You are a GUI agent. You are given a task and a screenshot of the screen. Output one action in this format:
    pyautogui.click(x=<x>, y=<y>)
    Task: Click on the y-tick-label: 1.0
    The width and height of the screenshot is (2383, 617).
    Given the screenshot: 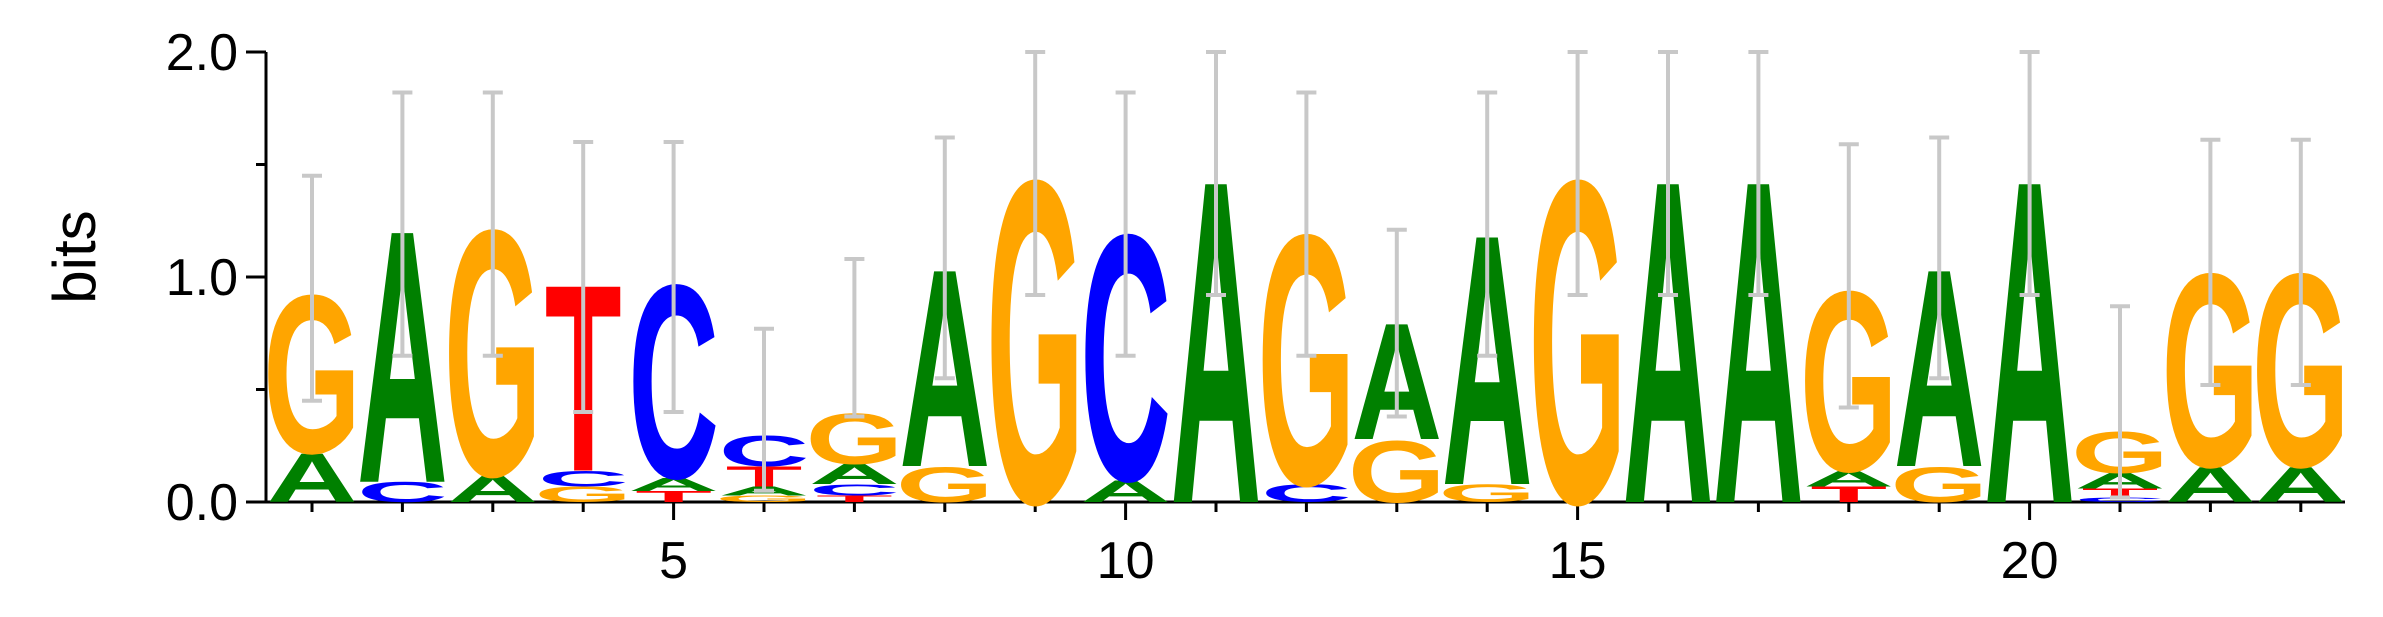 What is the action you would take?
    pyautogui.click(x=202, y=278)
    